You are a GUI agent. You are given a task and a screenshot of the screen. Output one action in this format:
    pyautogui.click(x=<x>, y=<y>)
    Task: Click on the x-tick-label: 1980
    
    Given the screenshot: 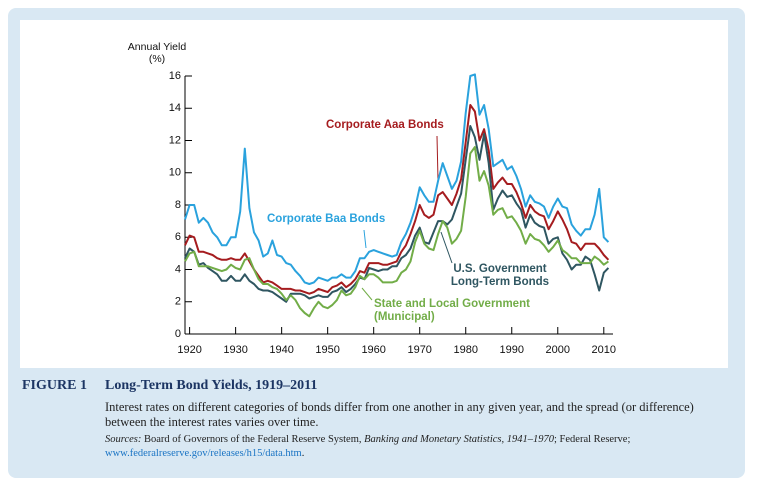 What is the action you would take?
    pyautogui.click(x=465, y=350)
    